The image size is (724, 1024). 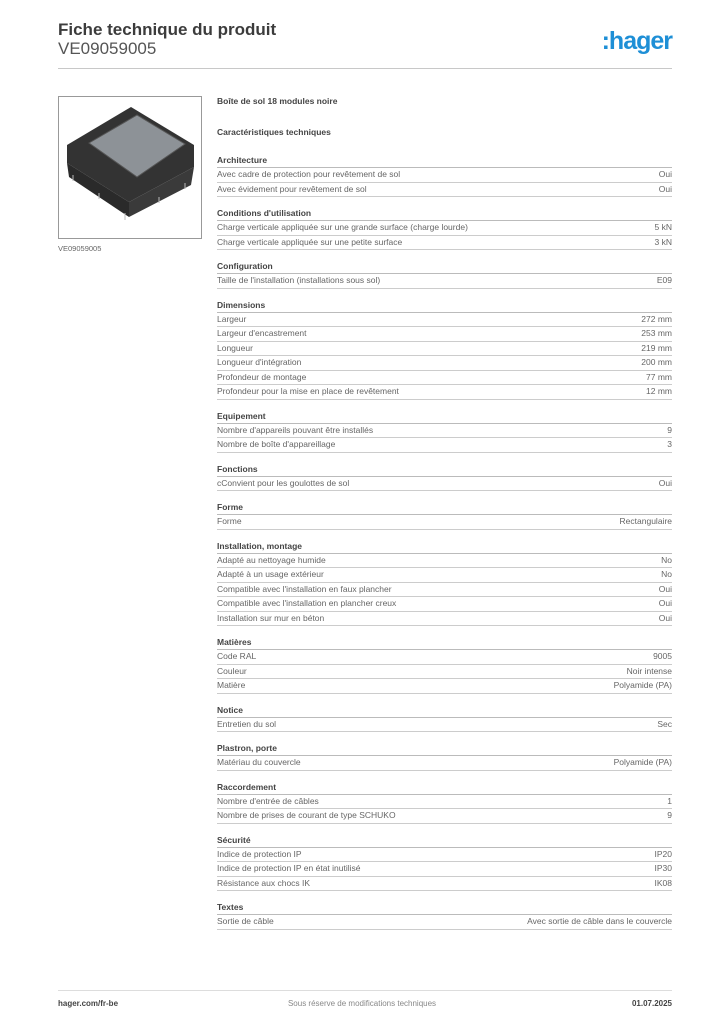 What do you see at coordinates (362, 1003) in the screenshot?
I see `footer-disclaimer: Sous réserve de modifications techniques` at bounding box center [362, 1003].